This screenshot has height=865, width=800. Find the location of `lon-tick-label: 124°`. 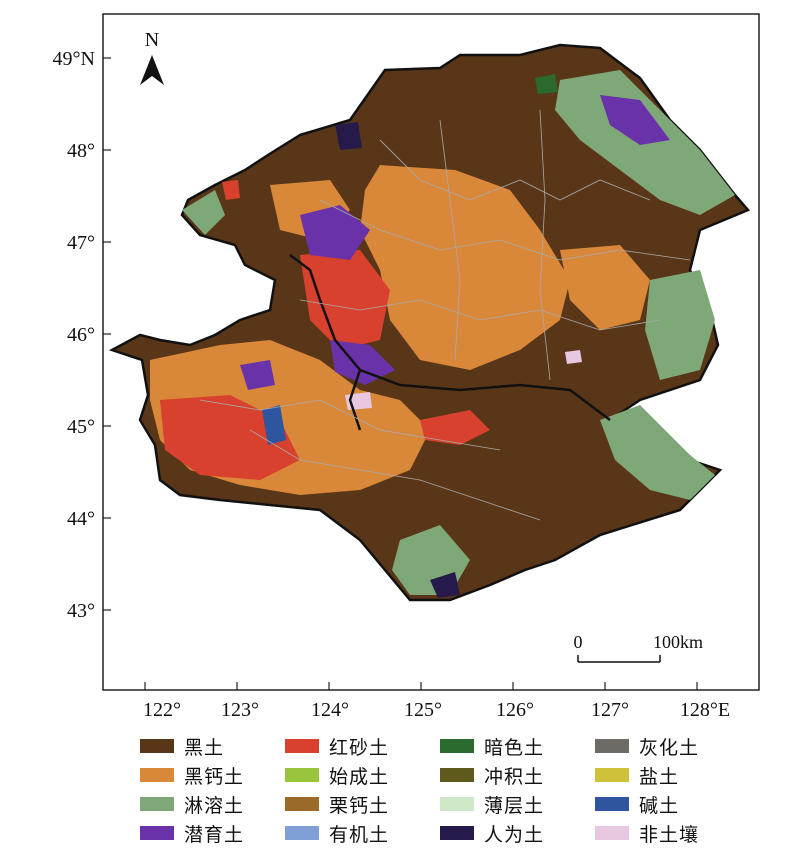

lon-tick-label: 124° is located at coordinates (330, 710).